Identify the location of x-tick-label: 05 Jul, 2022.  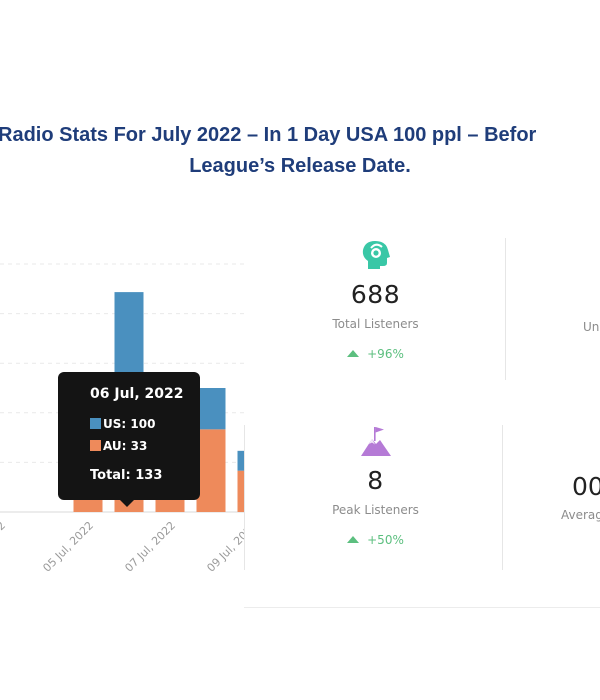
(68, 547).